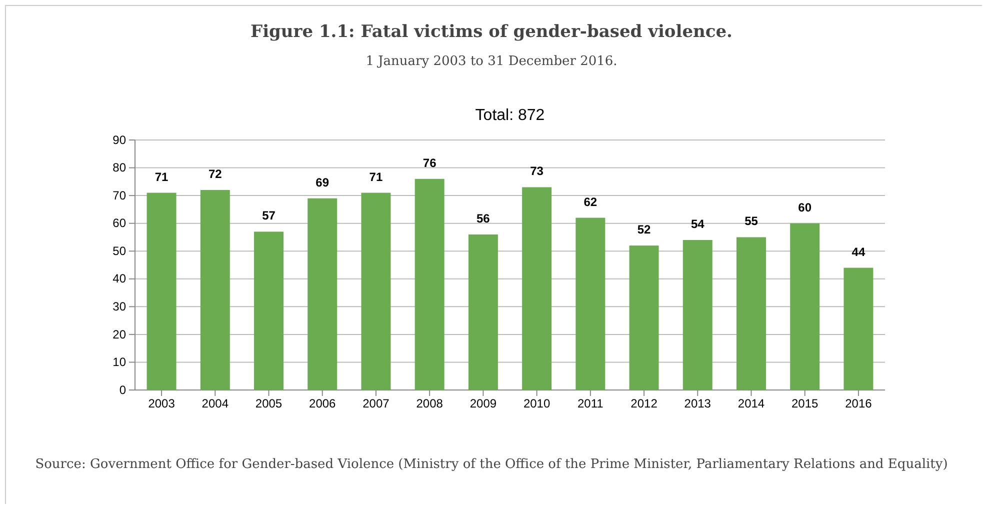 Image resolution: width=983 pixels, height=505 pixels. Describe the element at coordinates (430, 403) in the screenshot. I see `x-tick-label: 2008` at that location.